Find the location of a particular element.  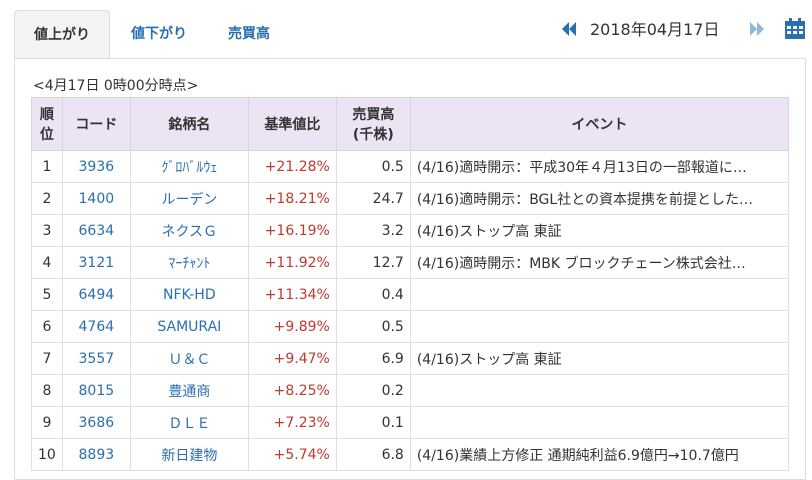

rank-cell: 4 is located at coordinates (47, 262).